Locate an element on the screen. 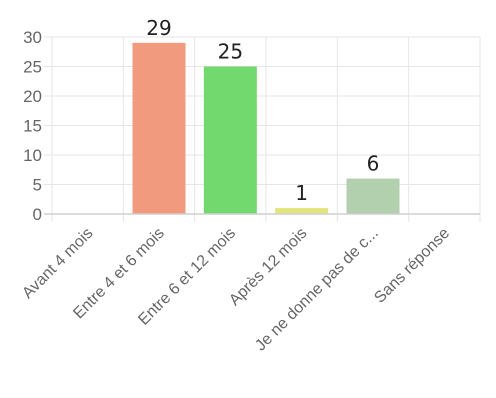 The width and height of the screenshot is (496, 398). data-label: 29 is located at coordinates (158, 28).